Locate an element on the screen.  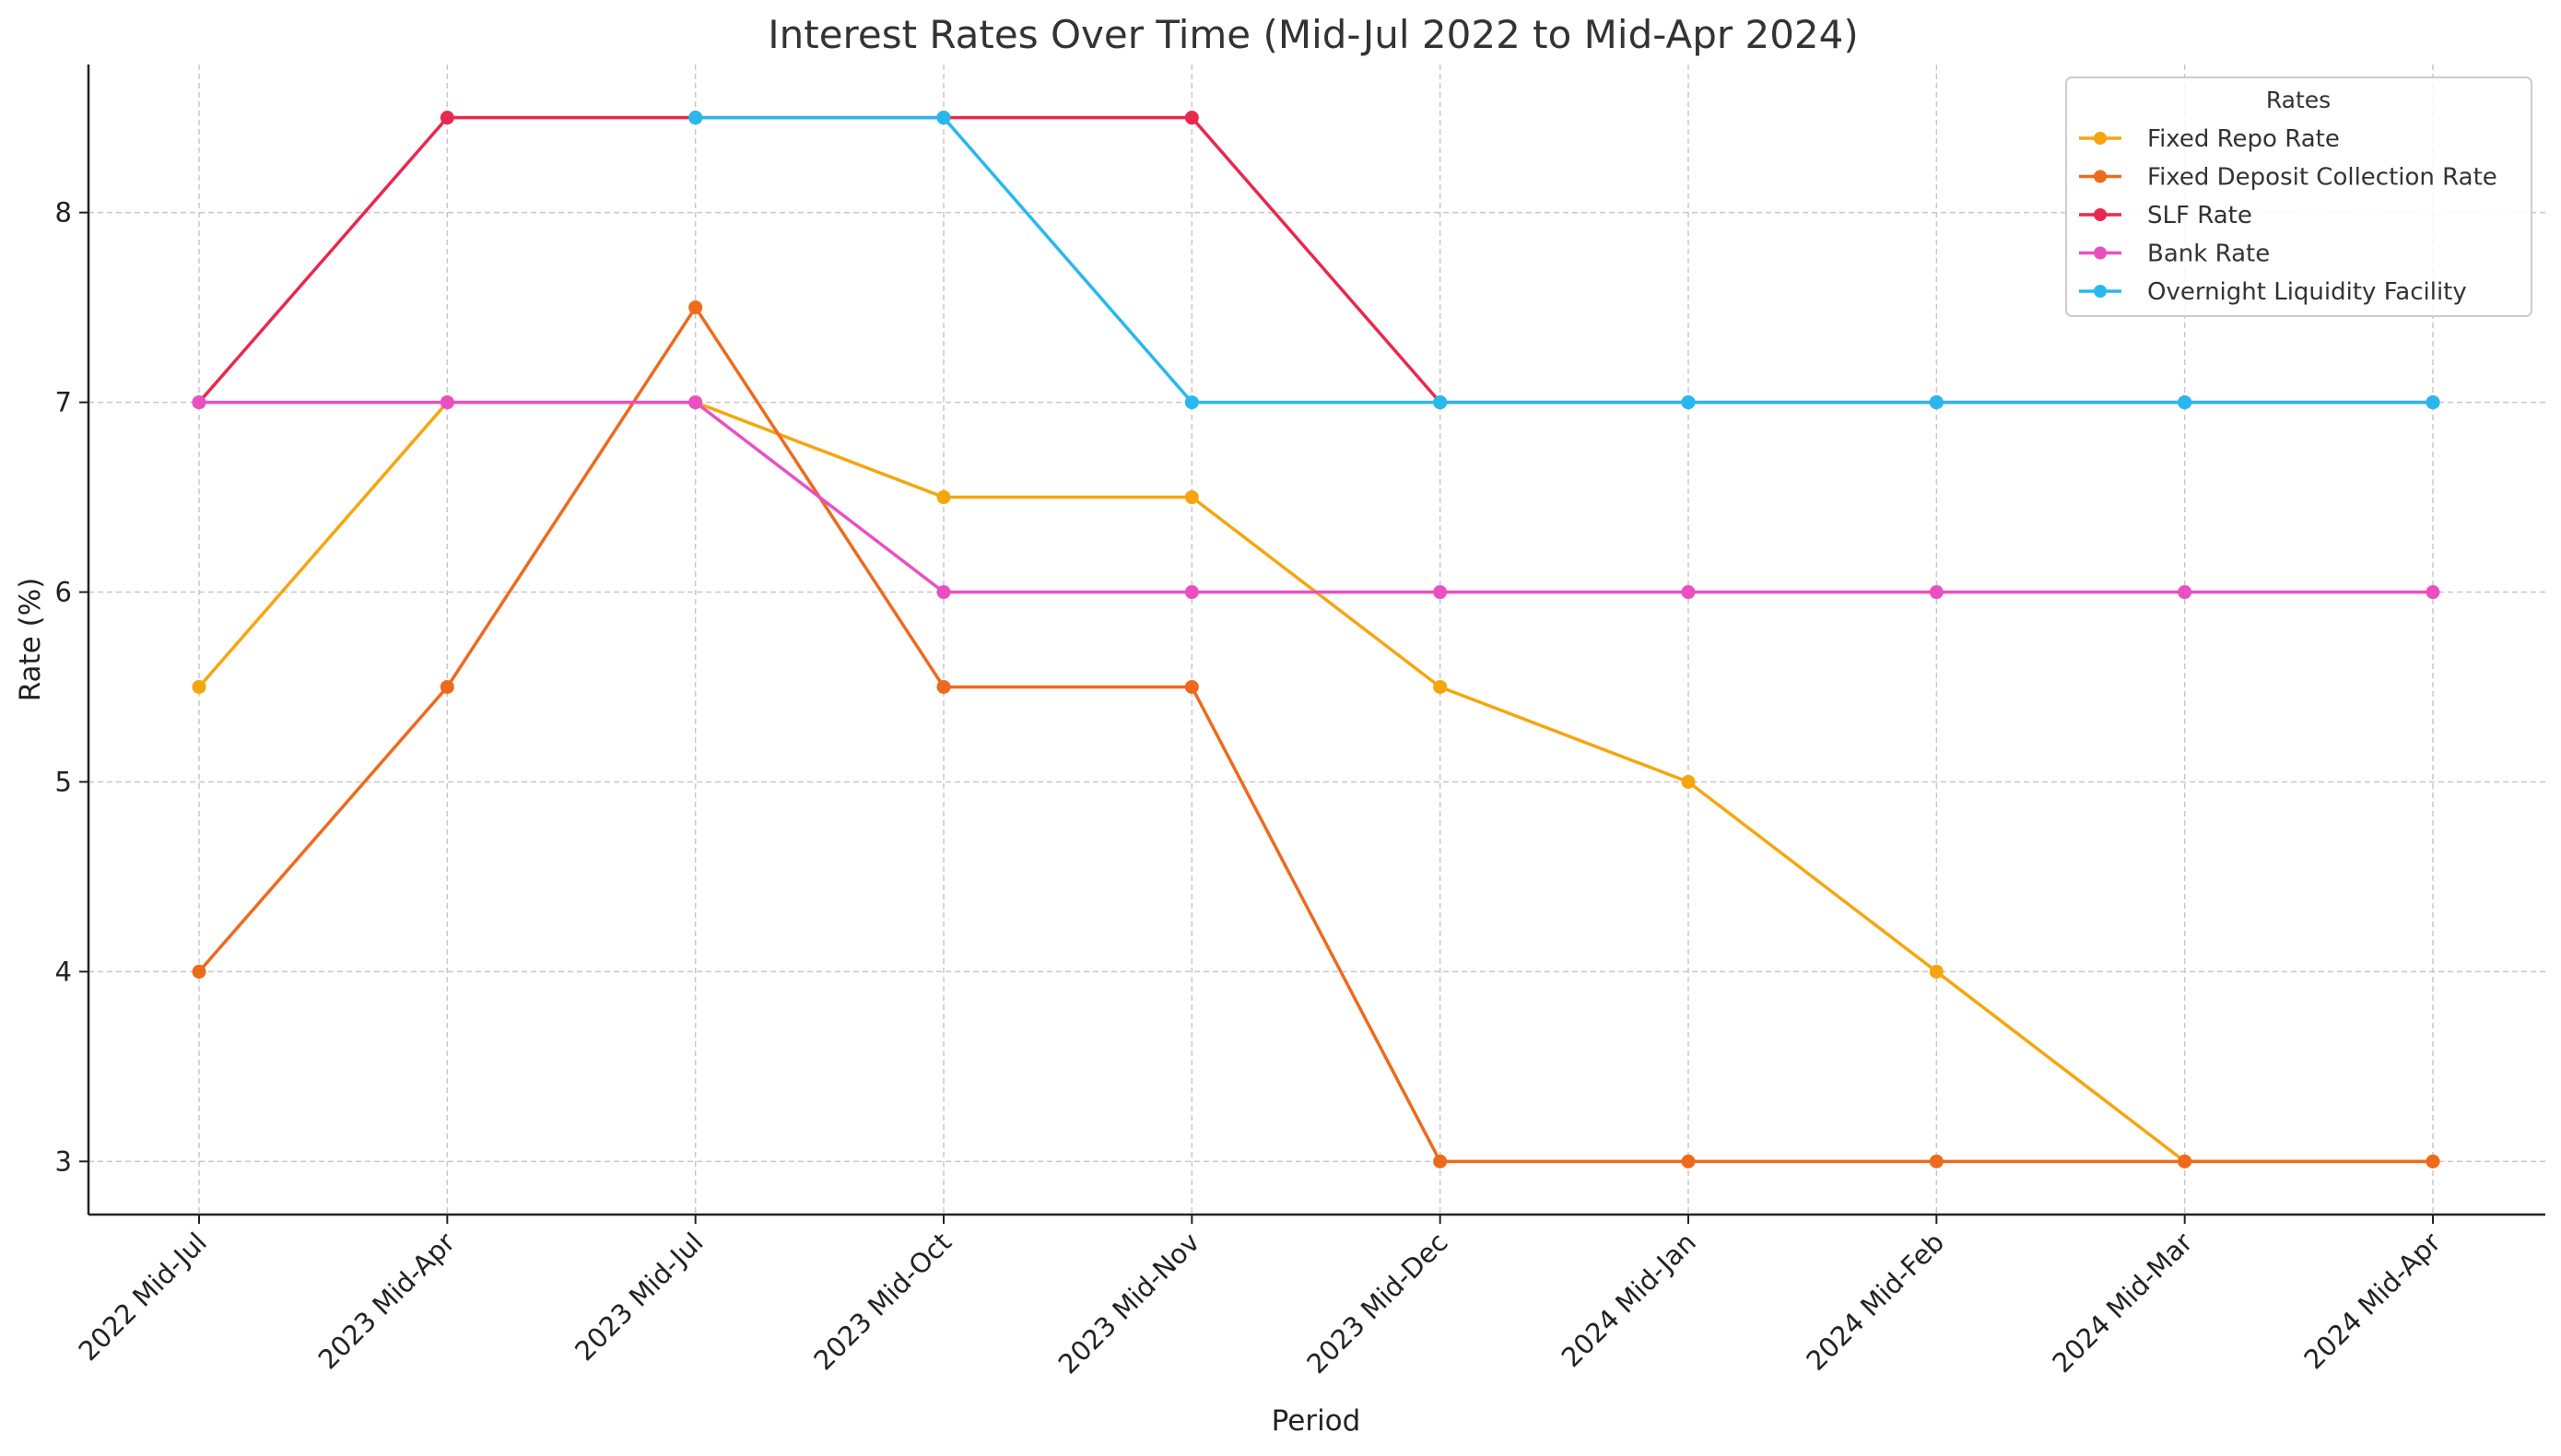
legend-item: Overnight Liquidity Facility is located at coordinates (2273, 292).